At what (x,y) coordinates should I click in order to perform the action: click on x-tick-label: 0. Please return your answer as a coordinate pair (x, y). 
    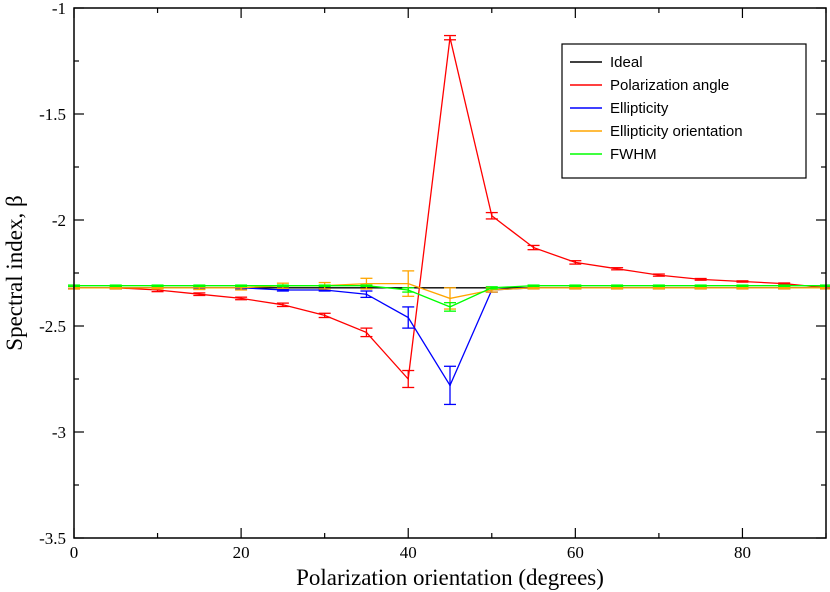
    Looking at the image, I should click on (74, 552).